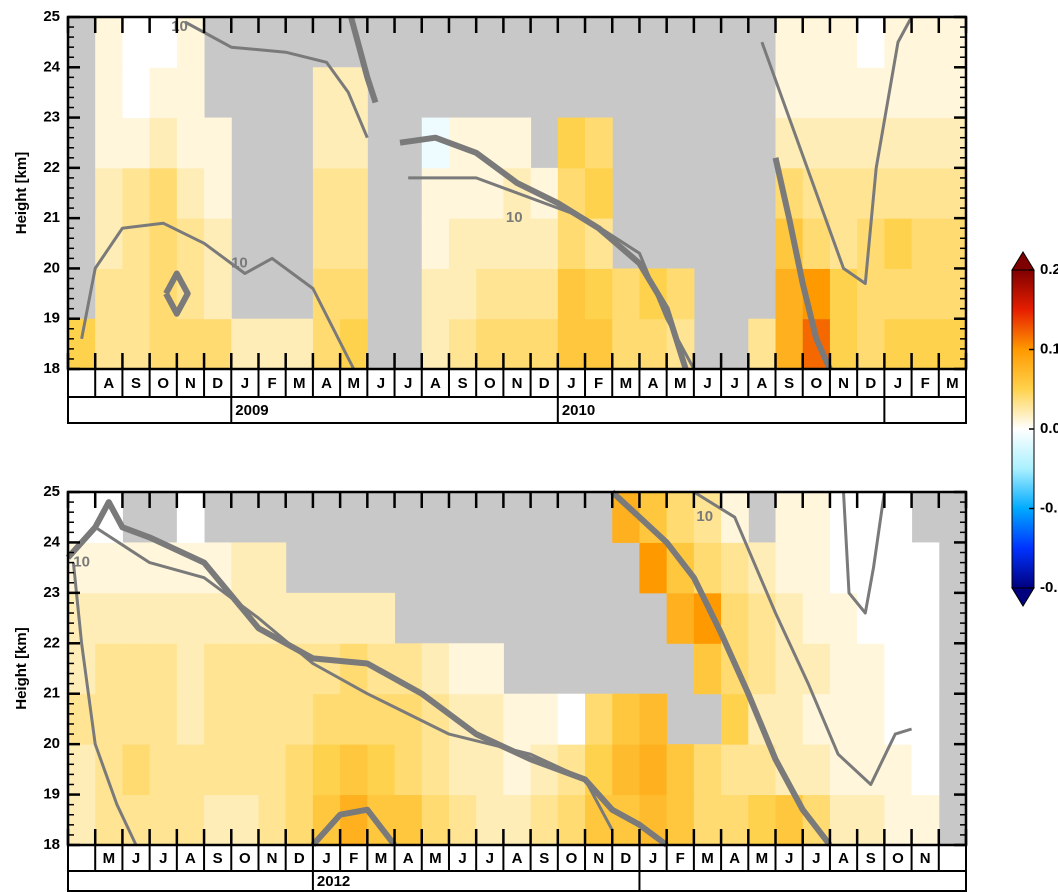  Describe the element at coordinates (51, 66) in the screenshot. I see `y-tick-label: 24` at that location.